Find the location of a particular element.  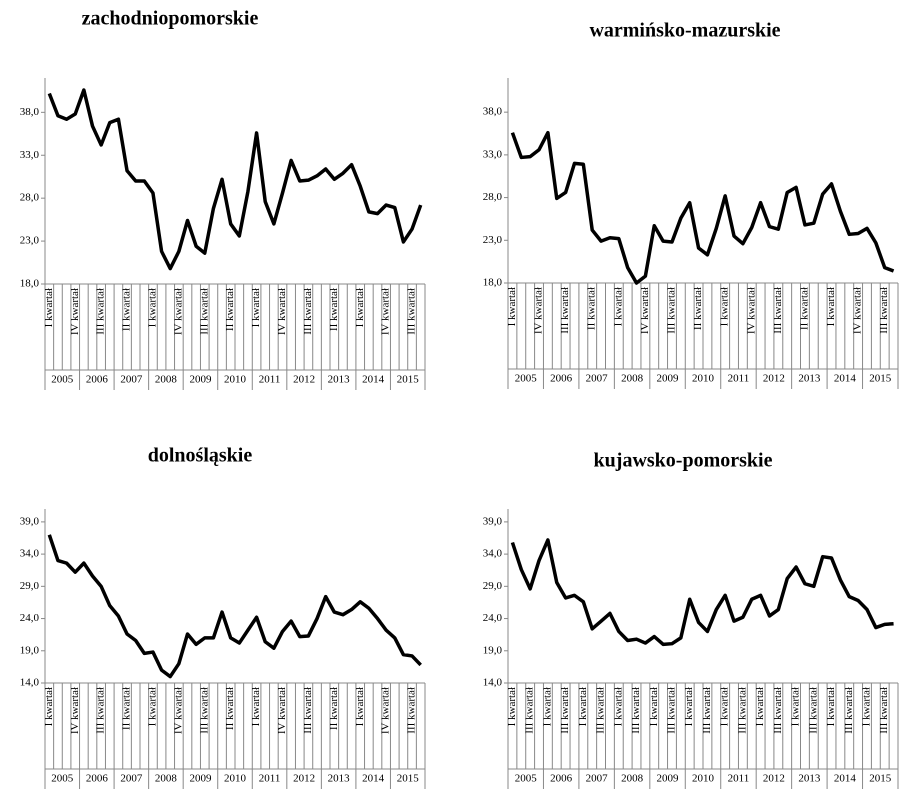

chart-title: warmińsko-mazurskie is located at coordinates (684, 31).